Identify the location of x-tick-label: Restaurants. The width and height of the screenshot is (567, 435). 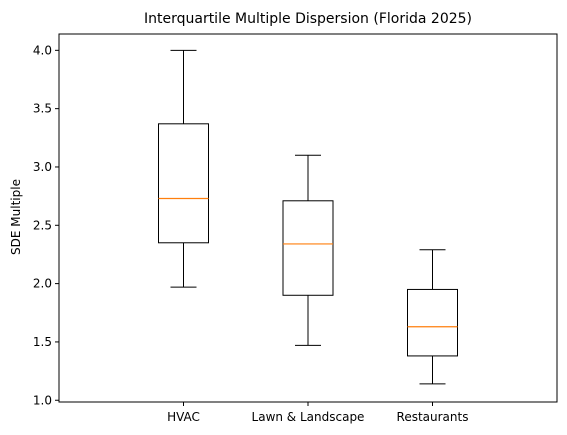
(433, 417).